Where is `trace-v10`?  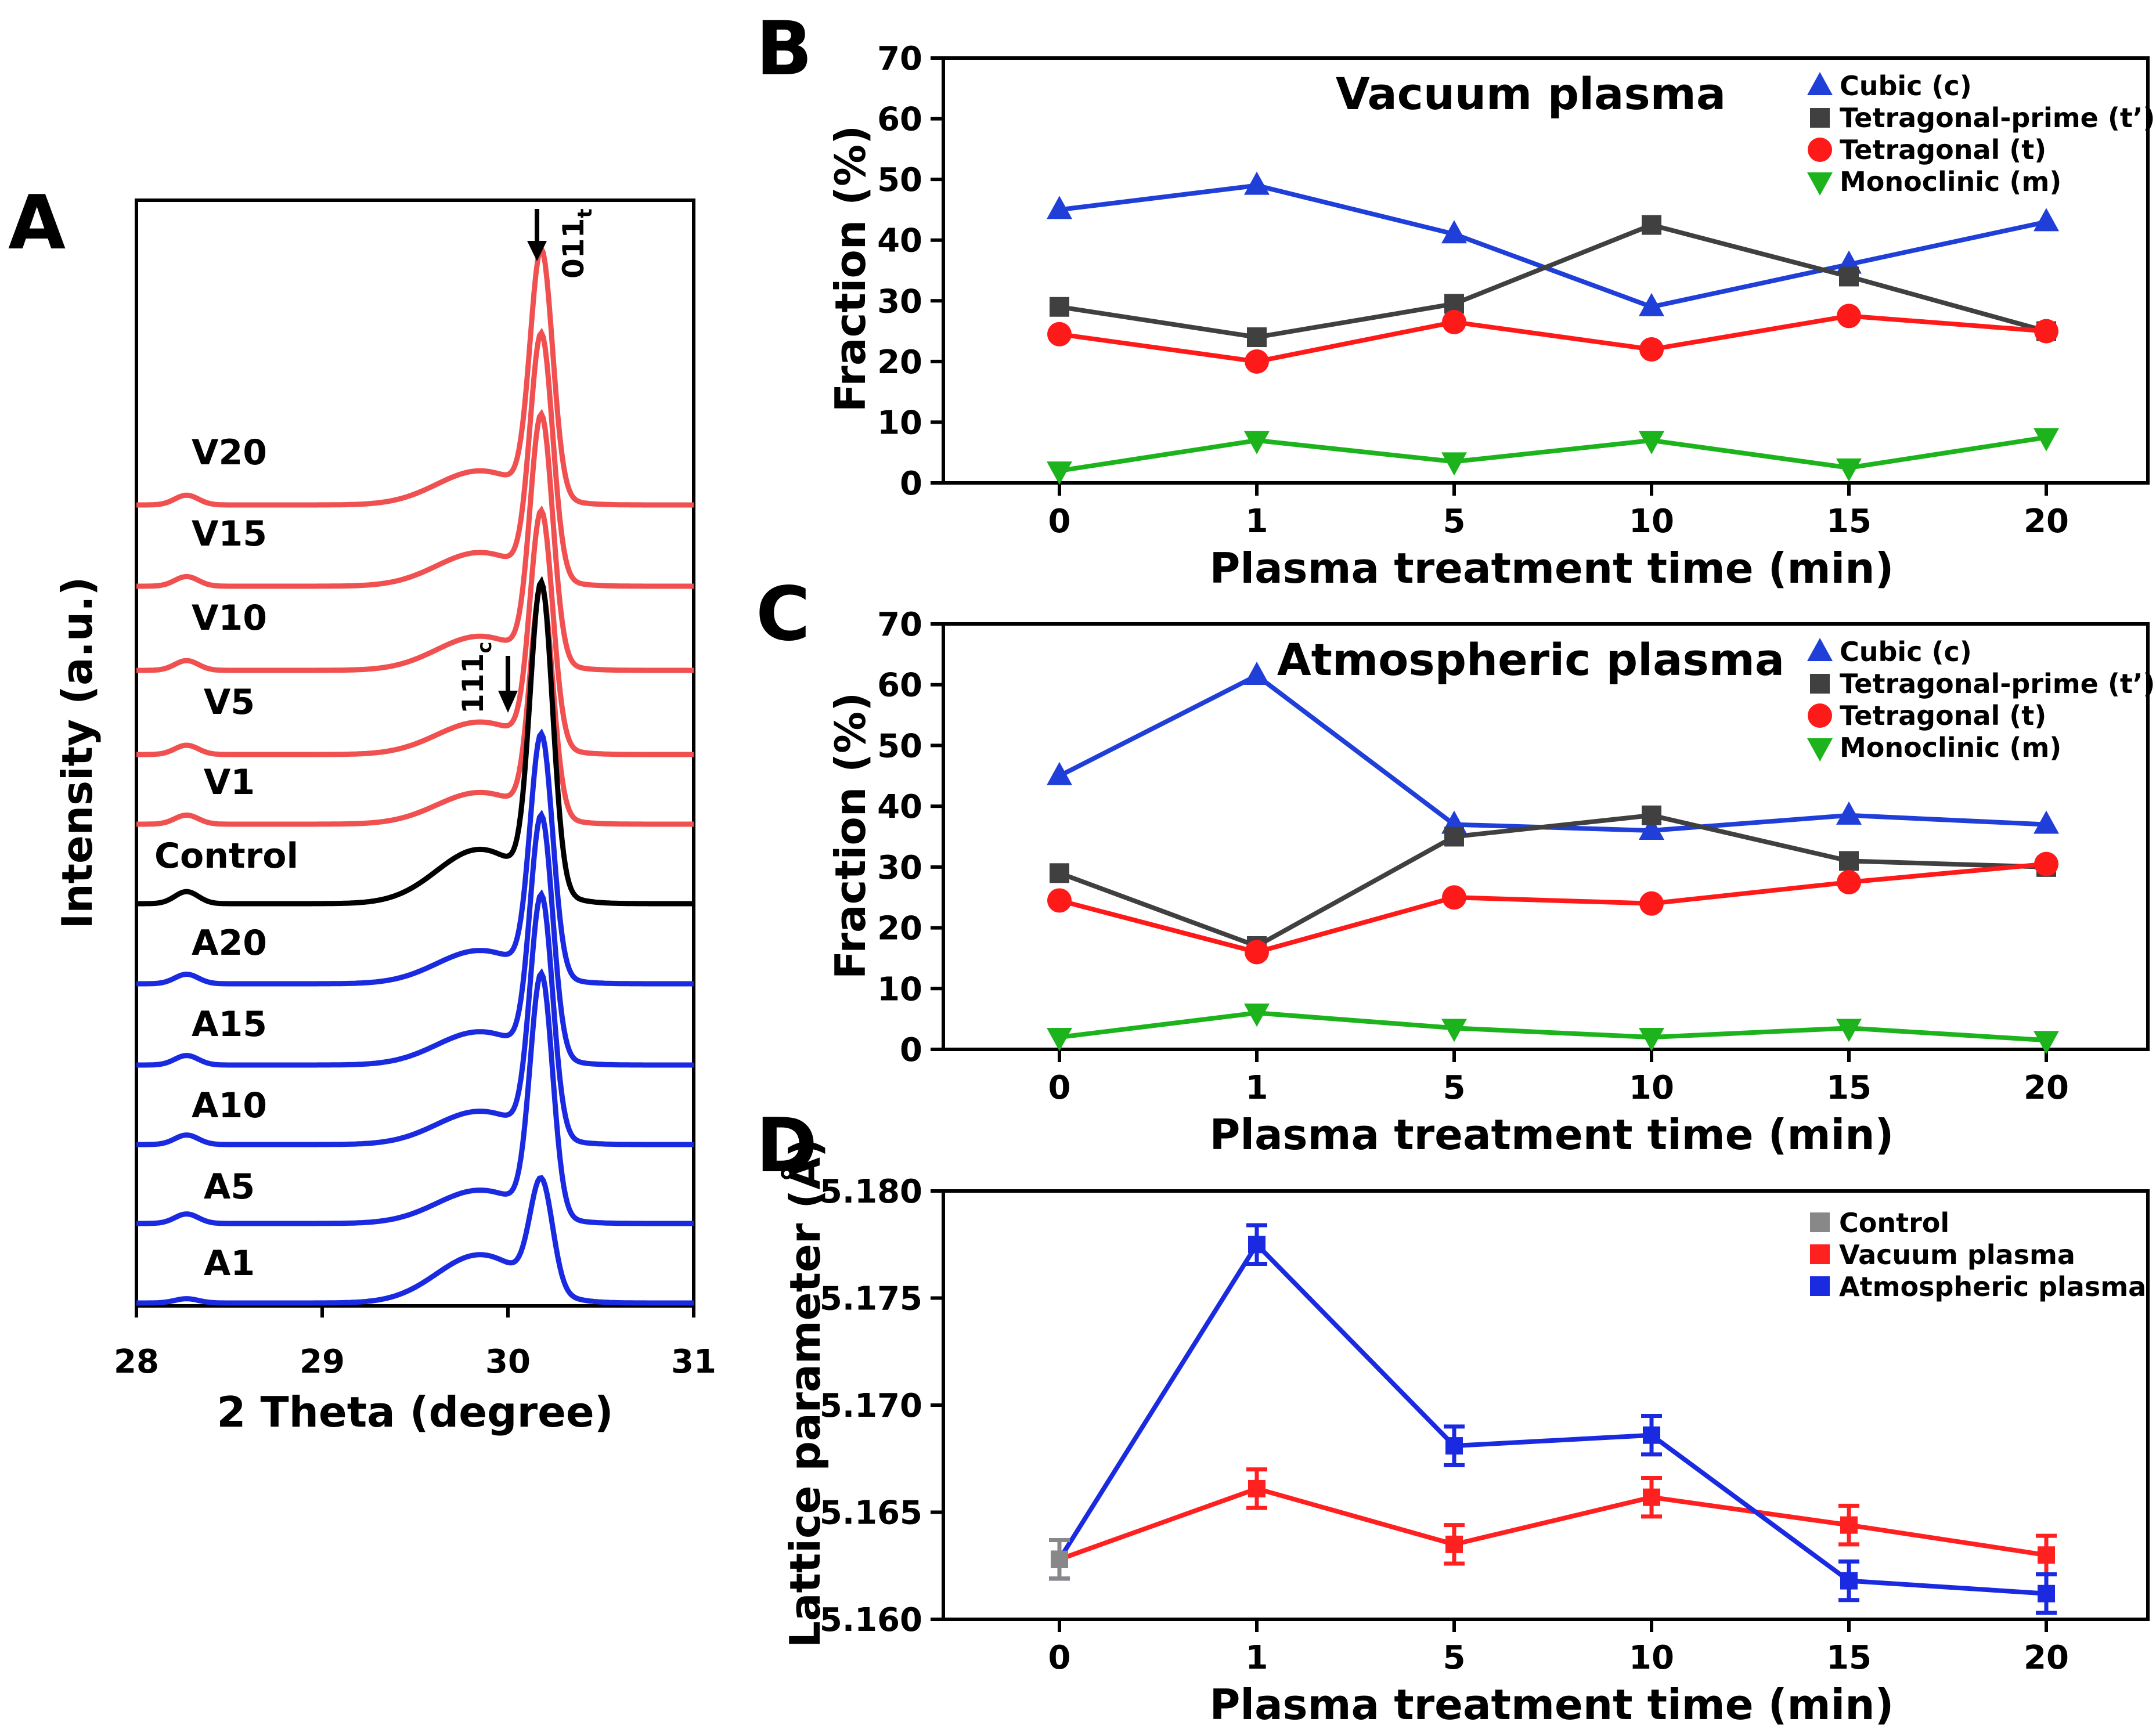 trace-v10 is located at coordinates (415, 541).